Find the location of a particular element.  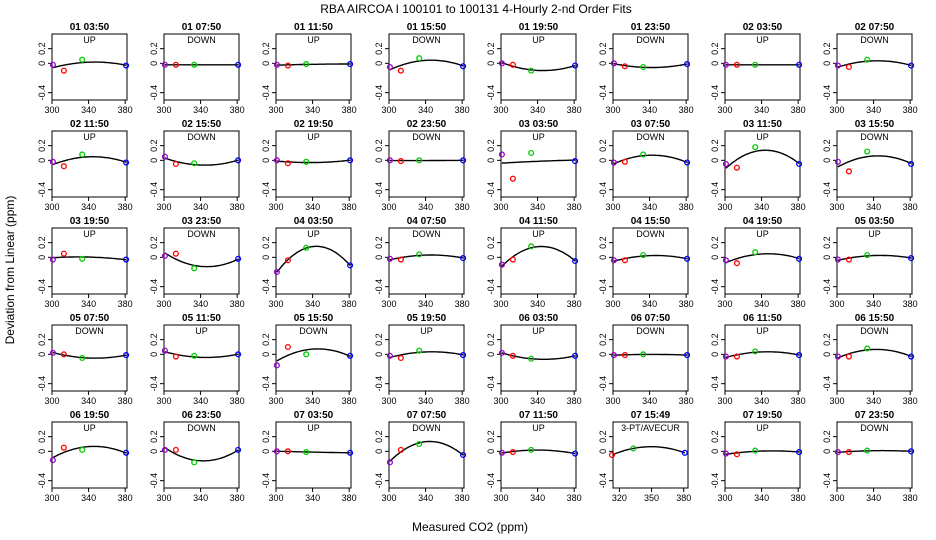

panel: 03 03:50 UP 300 340 380 -0.4 0 0.2 is located at coordinates (534, 165).